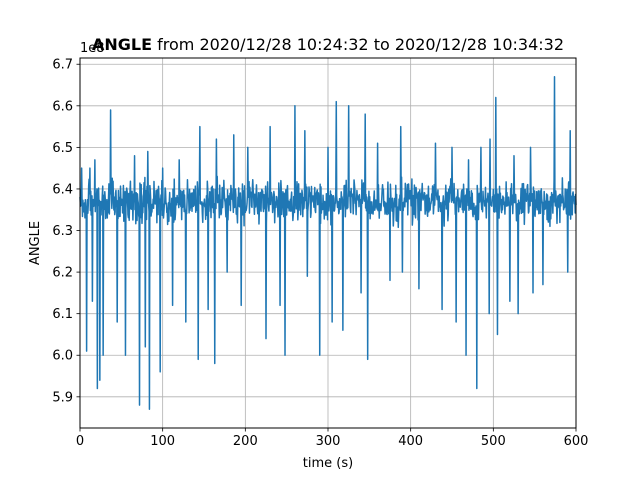 The height and width of the screenshot is (480, 640). I want to click on x-tick-label: 600, so click(576, 441).